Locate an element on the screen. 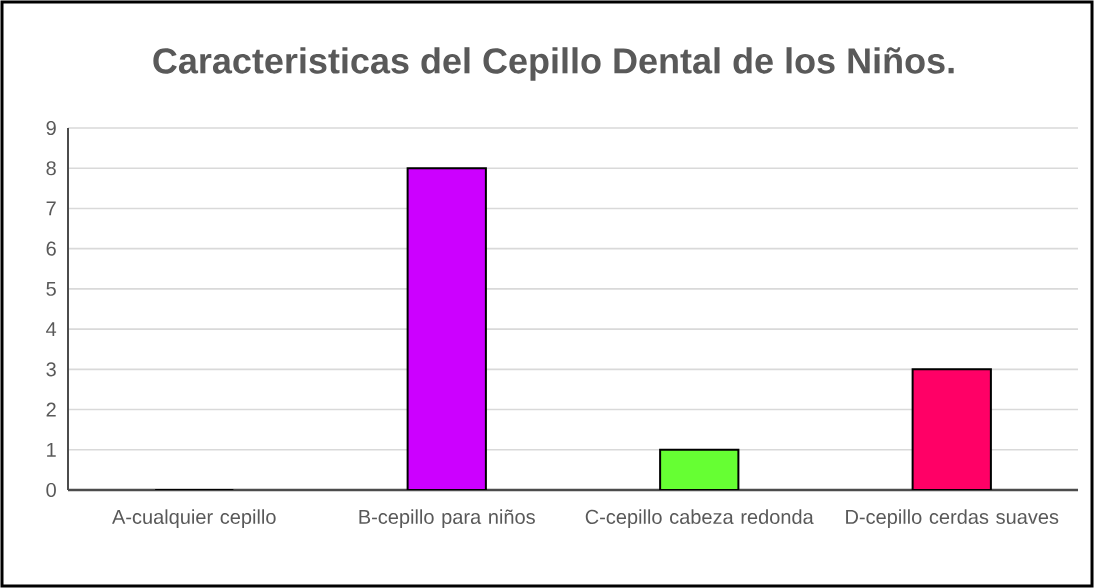 This screenshot has width=1099, height=588. x-tick-label: D-cepillo cerdas suaves is located at coordinates (952, 518).